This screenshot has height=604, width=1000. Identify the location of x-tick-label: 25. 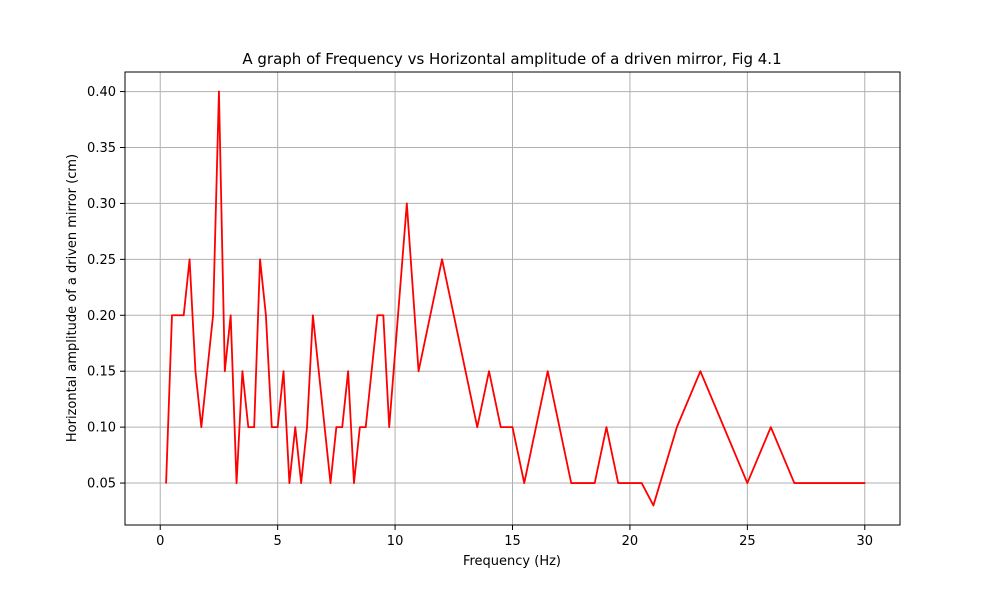
(747, 541).